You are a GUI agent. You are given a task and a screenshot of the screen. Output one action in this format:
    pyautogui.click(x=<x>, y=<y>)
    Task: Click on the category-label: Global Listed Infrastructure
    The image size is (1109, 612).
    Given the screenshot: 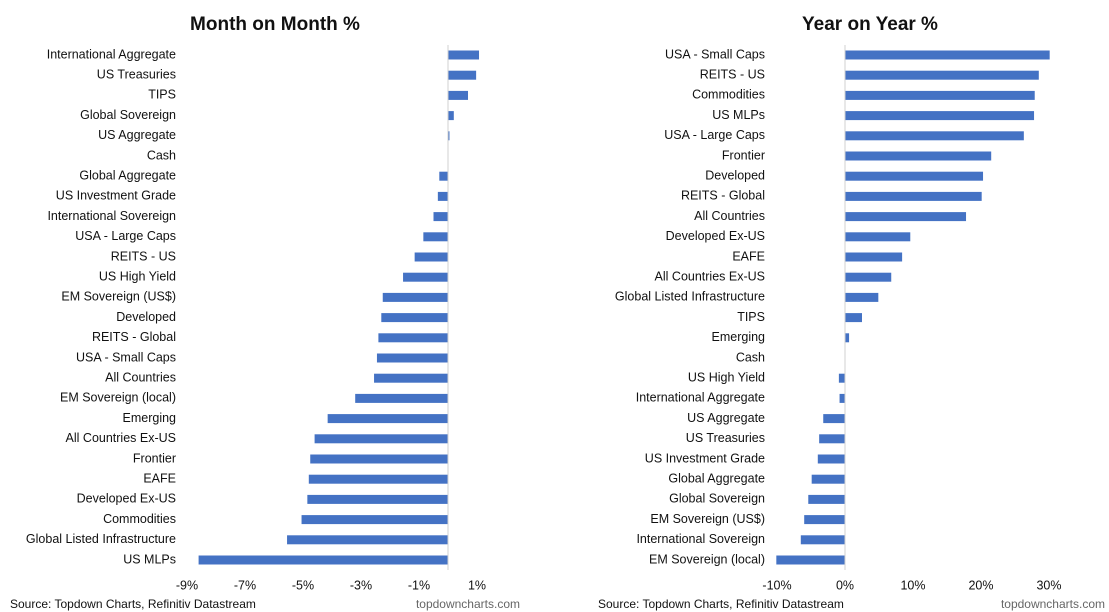 What is the action you would take?
    pyautogui.click(x=101, y=539)
    